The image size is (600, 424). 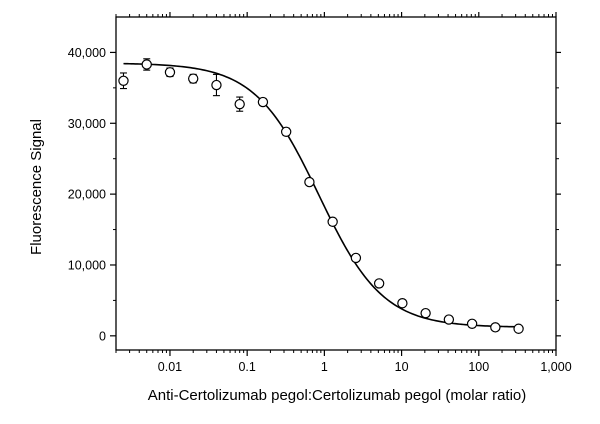 What do you see at coordinates (87, 124) in the screenshot?
I see `y-tick-label: 30,000` at bounding box center [87, 124].